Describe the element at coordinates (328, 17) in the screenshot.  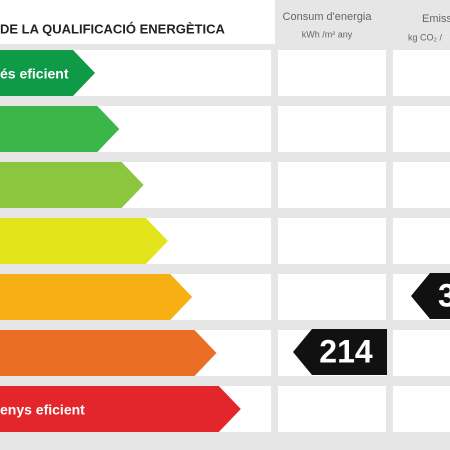
I see `column-title: Consum d'energia` at that location.